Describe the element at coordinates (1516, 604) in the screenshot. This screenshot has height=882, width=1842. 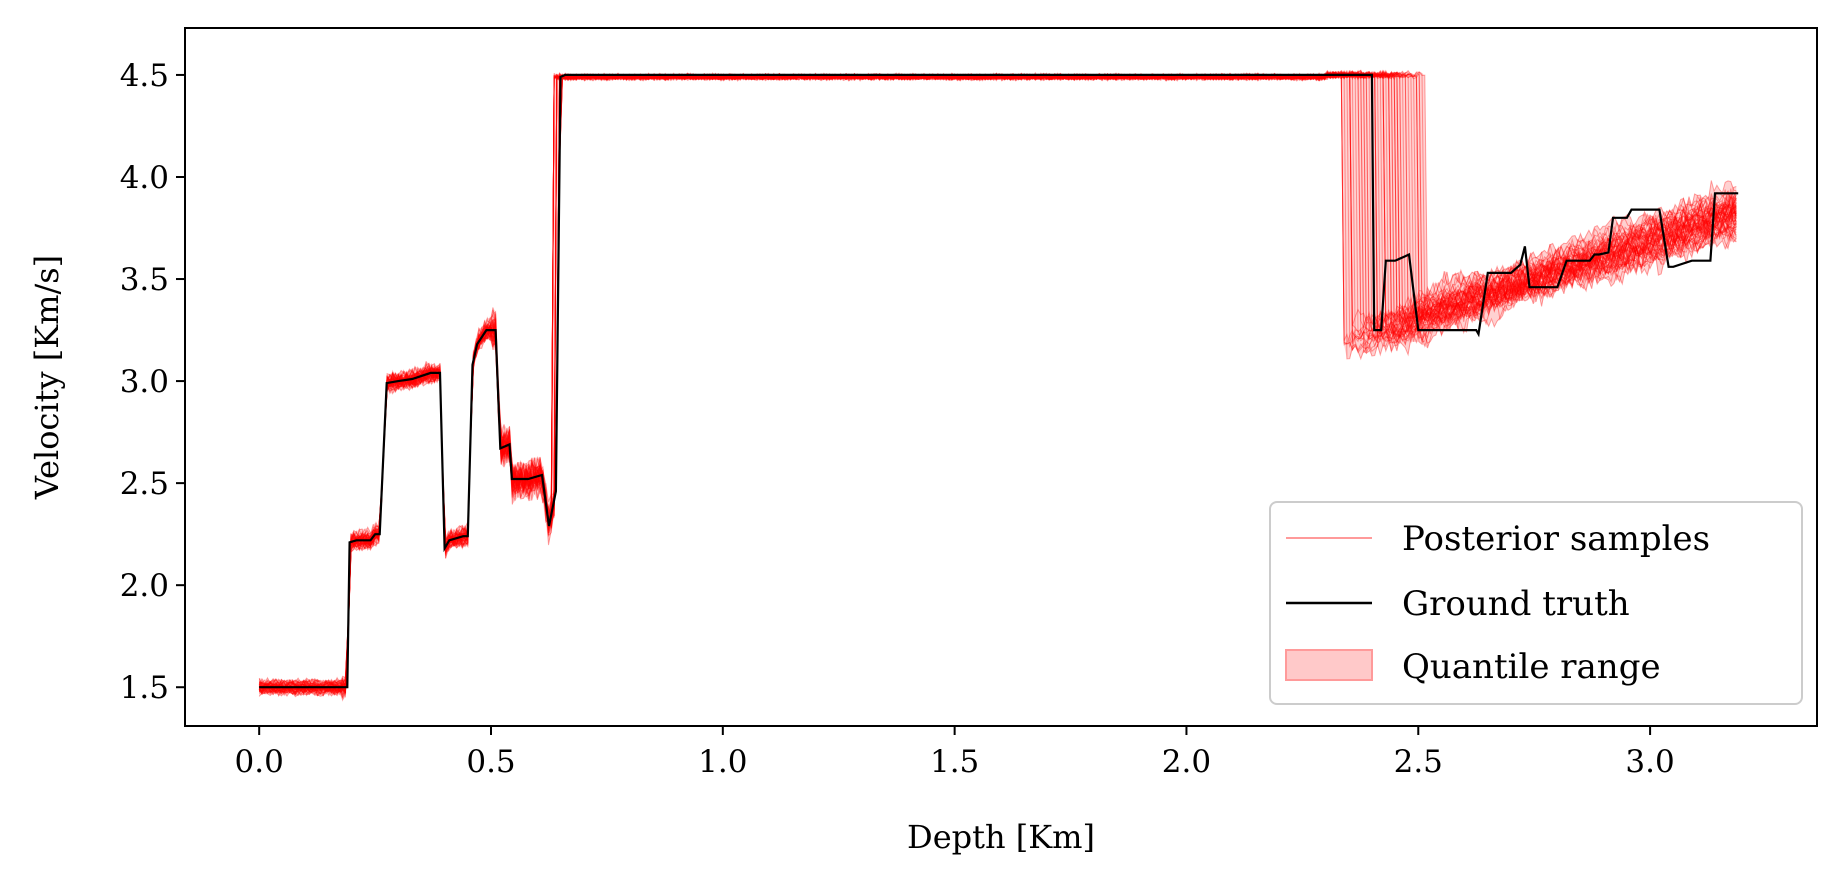
I see `legend-ground-truth-label: Ground truth` at that location.